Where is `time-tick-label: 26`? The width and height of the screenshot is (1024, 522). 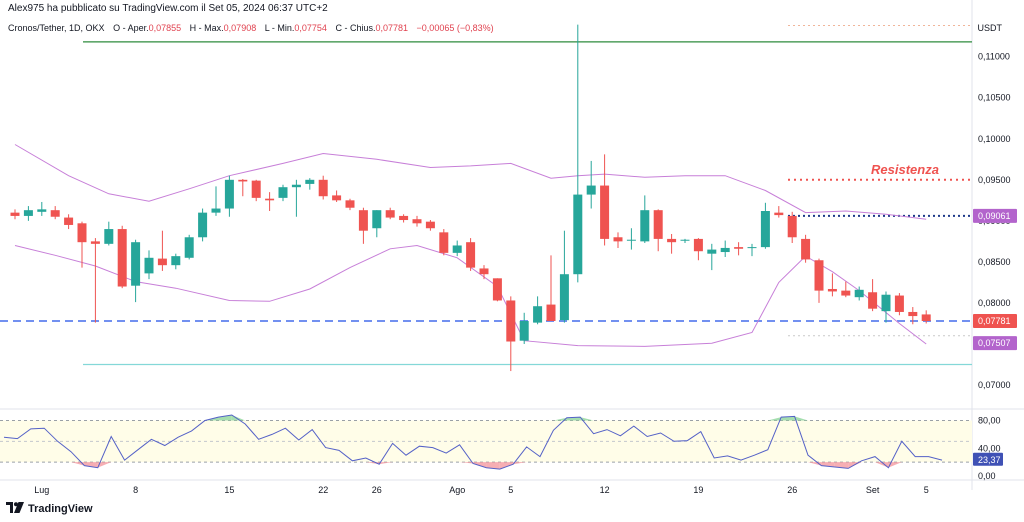 time-tick-label: 26 is located at coordinates (792, 490).